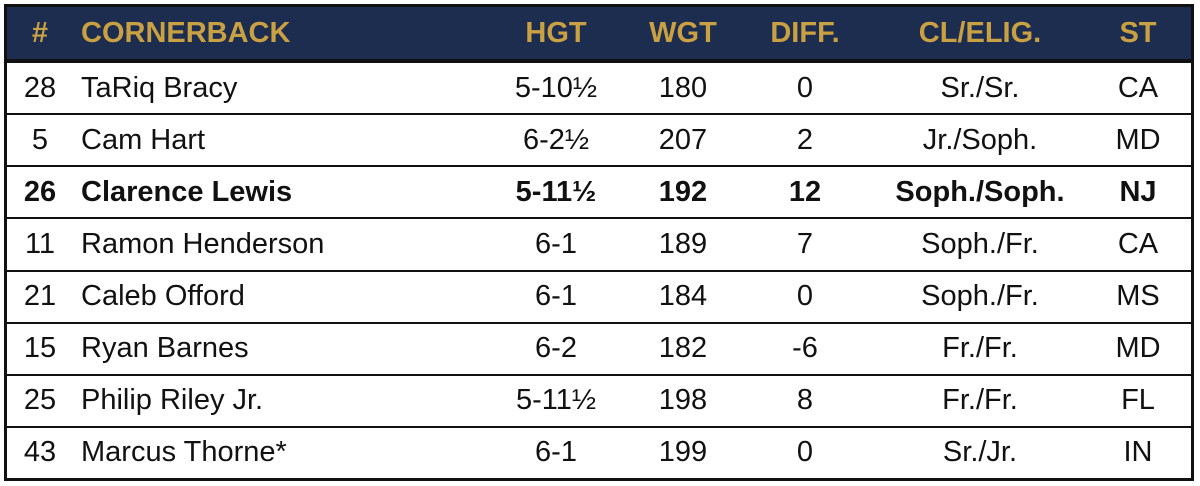 The height and width of the screenshot is (486, 1200). Describe the element at coordinates (980, 87) in the screenshot. I see `player-class-eligibility: Sr./Sr.` at that location.